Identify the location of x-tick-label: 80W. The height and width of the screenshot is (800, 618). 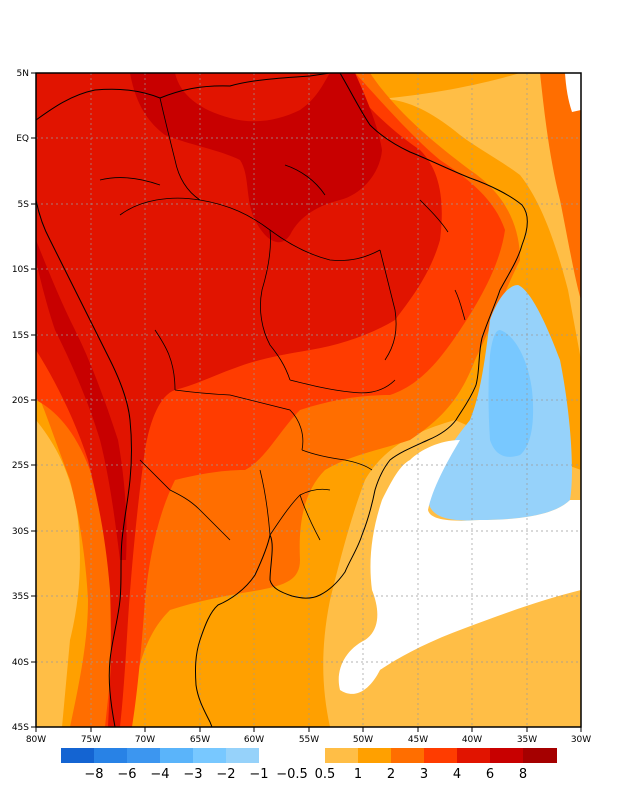
(36, 740).